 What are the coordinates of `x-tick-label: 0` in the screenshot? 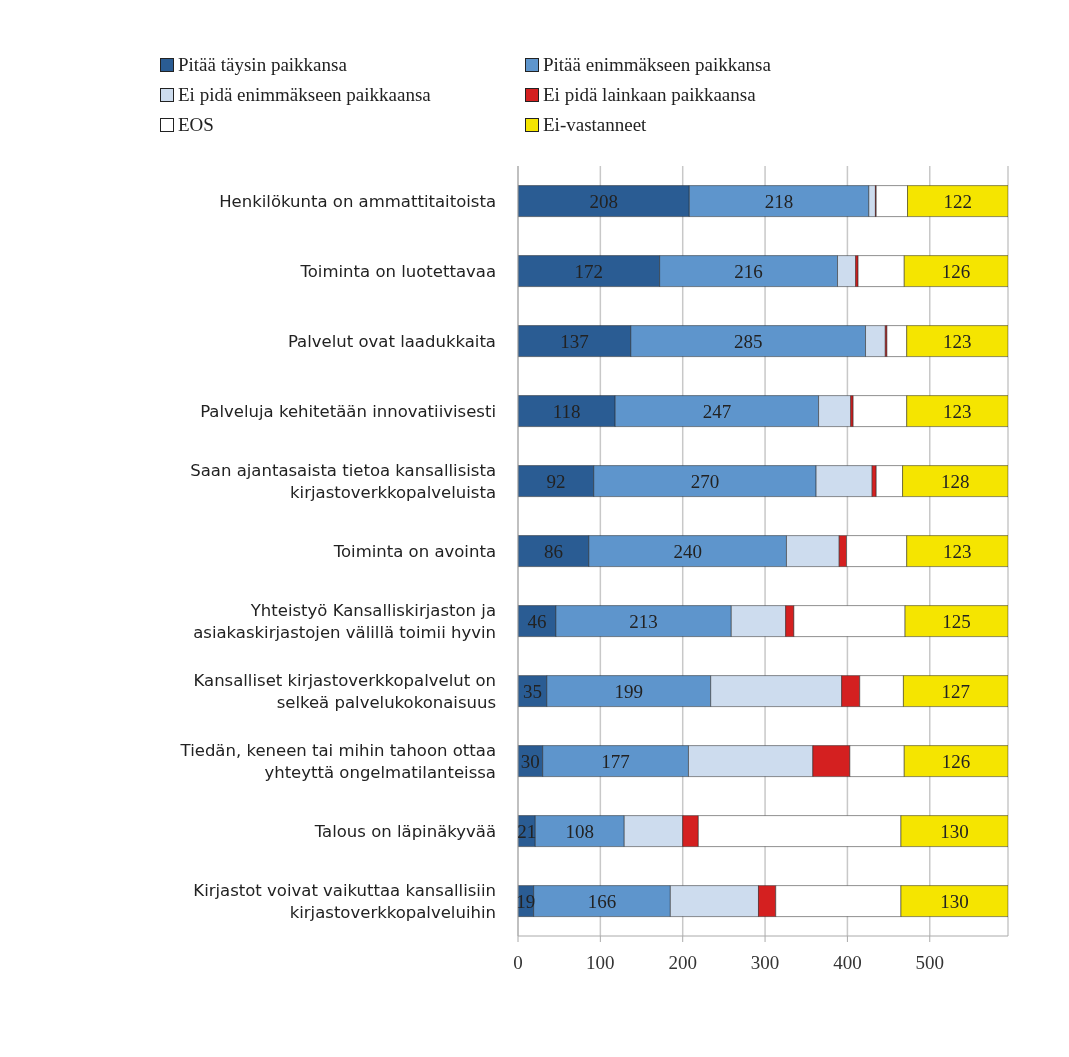 It's located at (518, 963).